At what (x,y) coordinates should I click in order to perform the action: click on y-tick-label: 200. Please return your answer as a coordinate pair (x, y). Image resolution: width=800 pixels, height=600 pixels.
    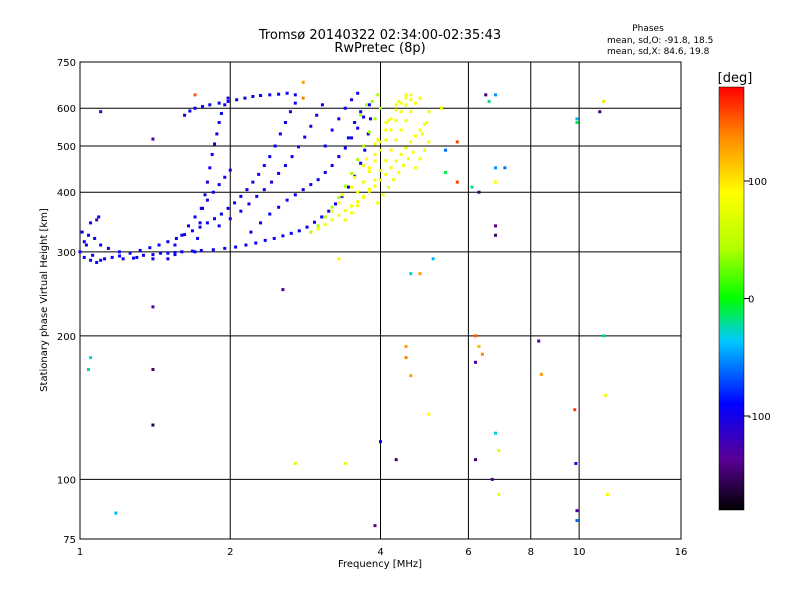
    Looking at the image, I should click on (66, 337).